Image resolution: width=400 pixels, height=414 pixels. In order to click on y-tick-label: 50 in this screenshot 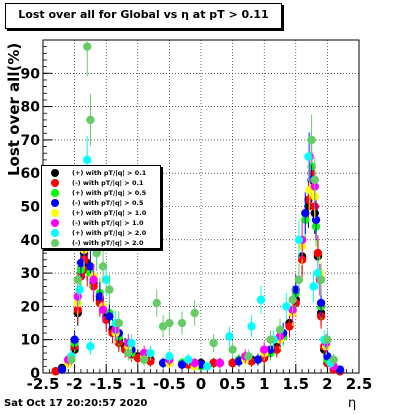, I will do `click(31, 208)`.